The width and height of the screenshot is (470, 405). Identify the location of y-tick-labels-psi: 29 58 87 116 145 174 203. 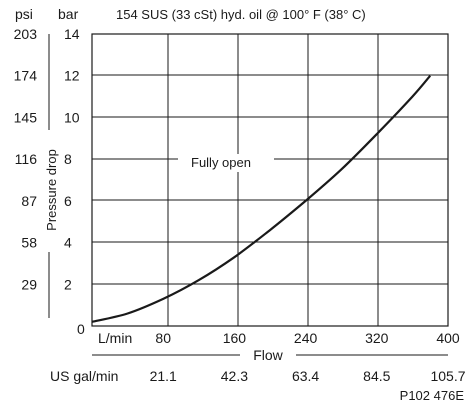
(26, 159).